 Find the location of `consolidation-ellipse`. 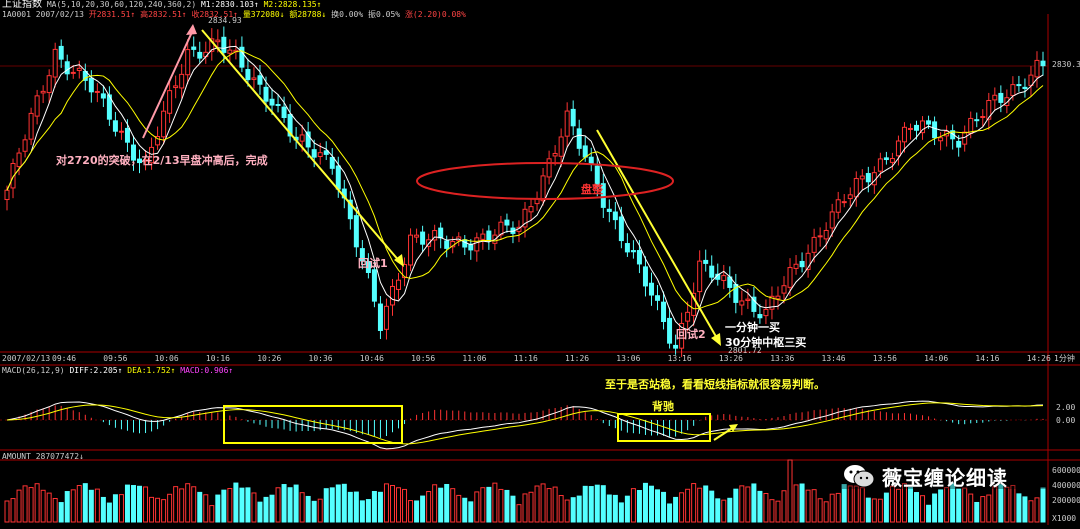

consolidation-ellipse is located at coordinates (545, 181).